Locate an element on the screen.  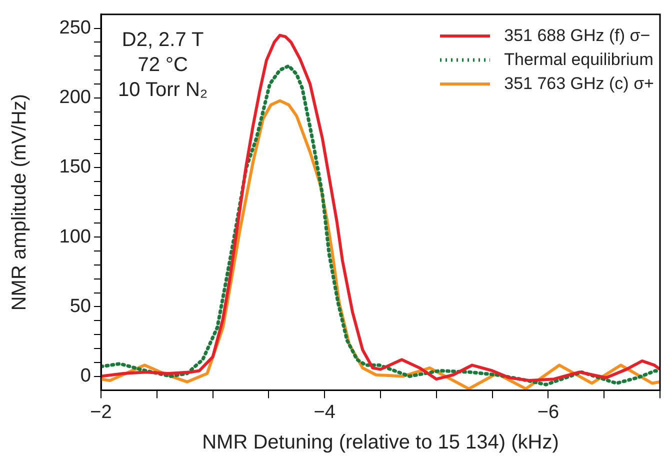
x-tick-label: −2 is located at coordinates (101, 412).